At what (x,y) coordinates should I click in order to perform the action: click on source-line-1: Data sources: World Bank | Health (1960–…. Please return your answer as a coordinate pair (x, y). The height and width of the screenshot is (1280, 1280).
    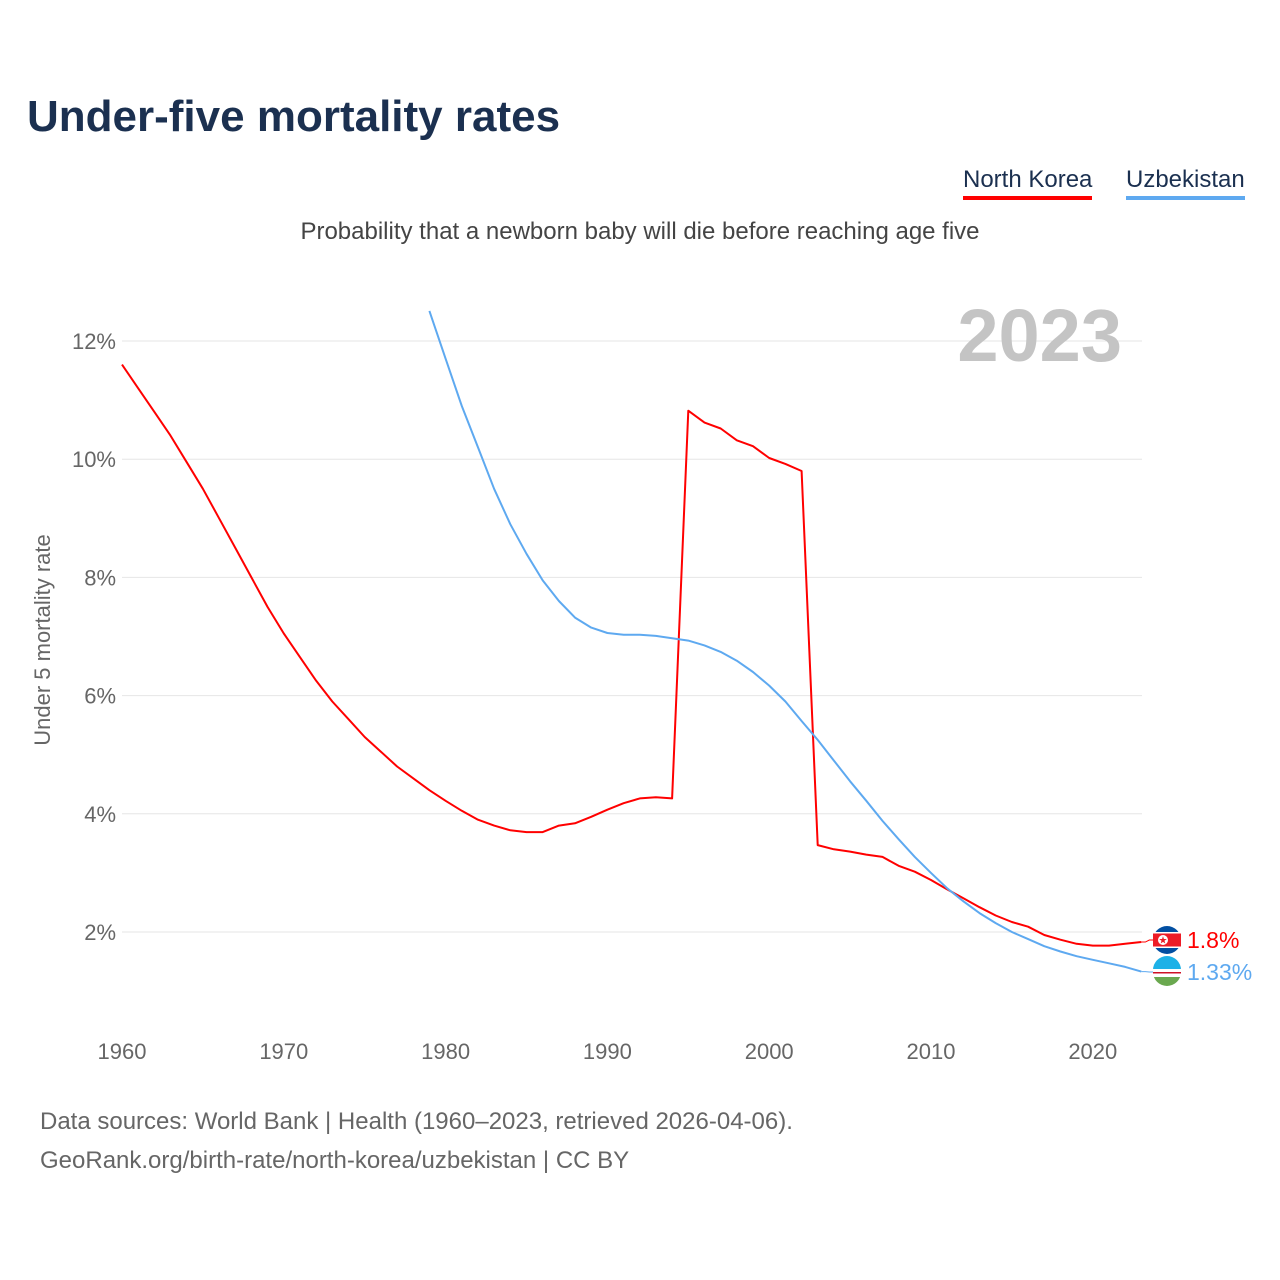
    Looking at the image, I should click on (416, 1121).